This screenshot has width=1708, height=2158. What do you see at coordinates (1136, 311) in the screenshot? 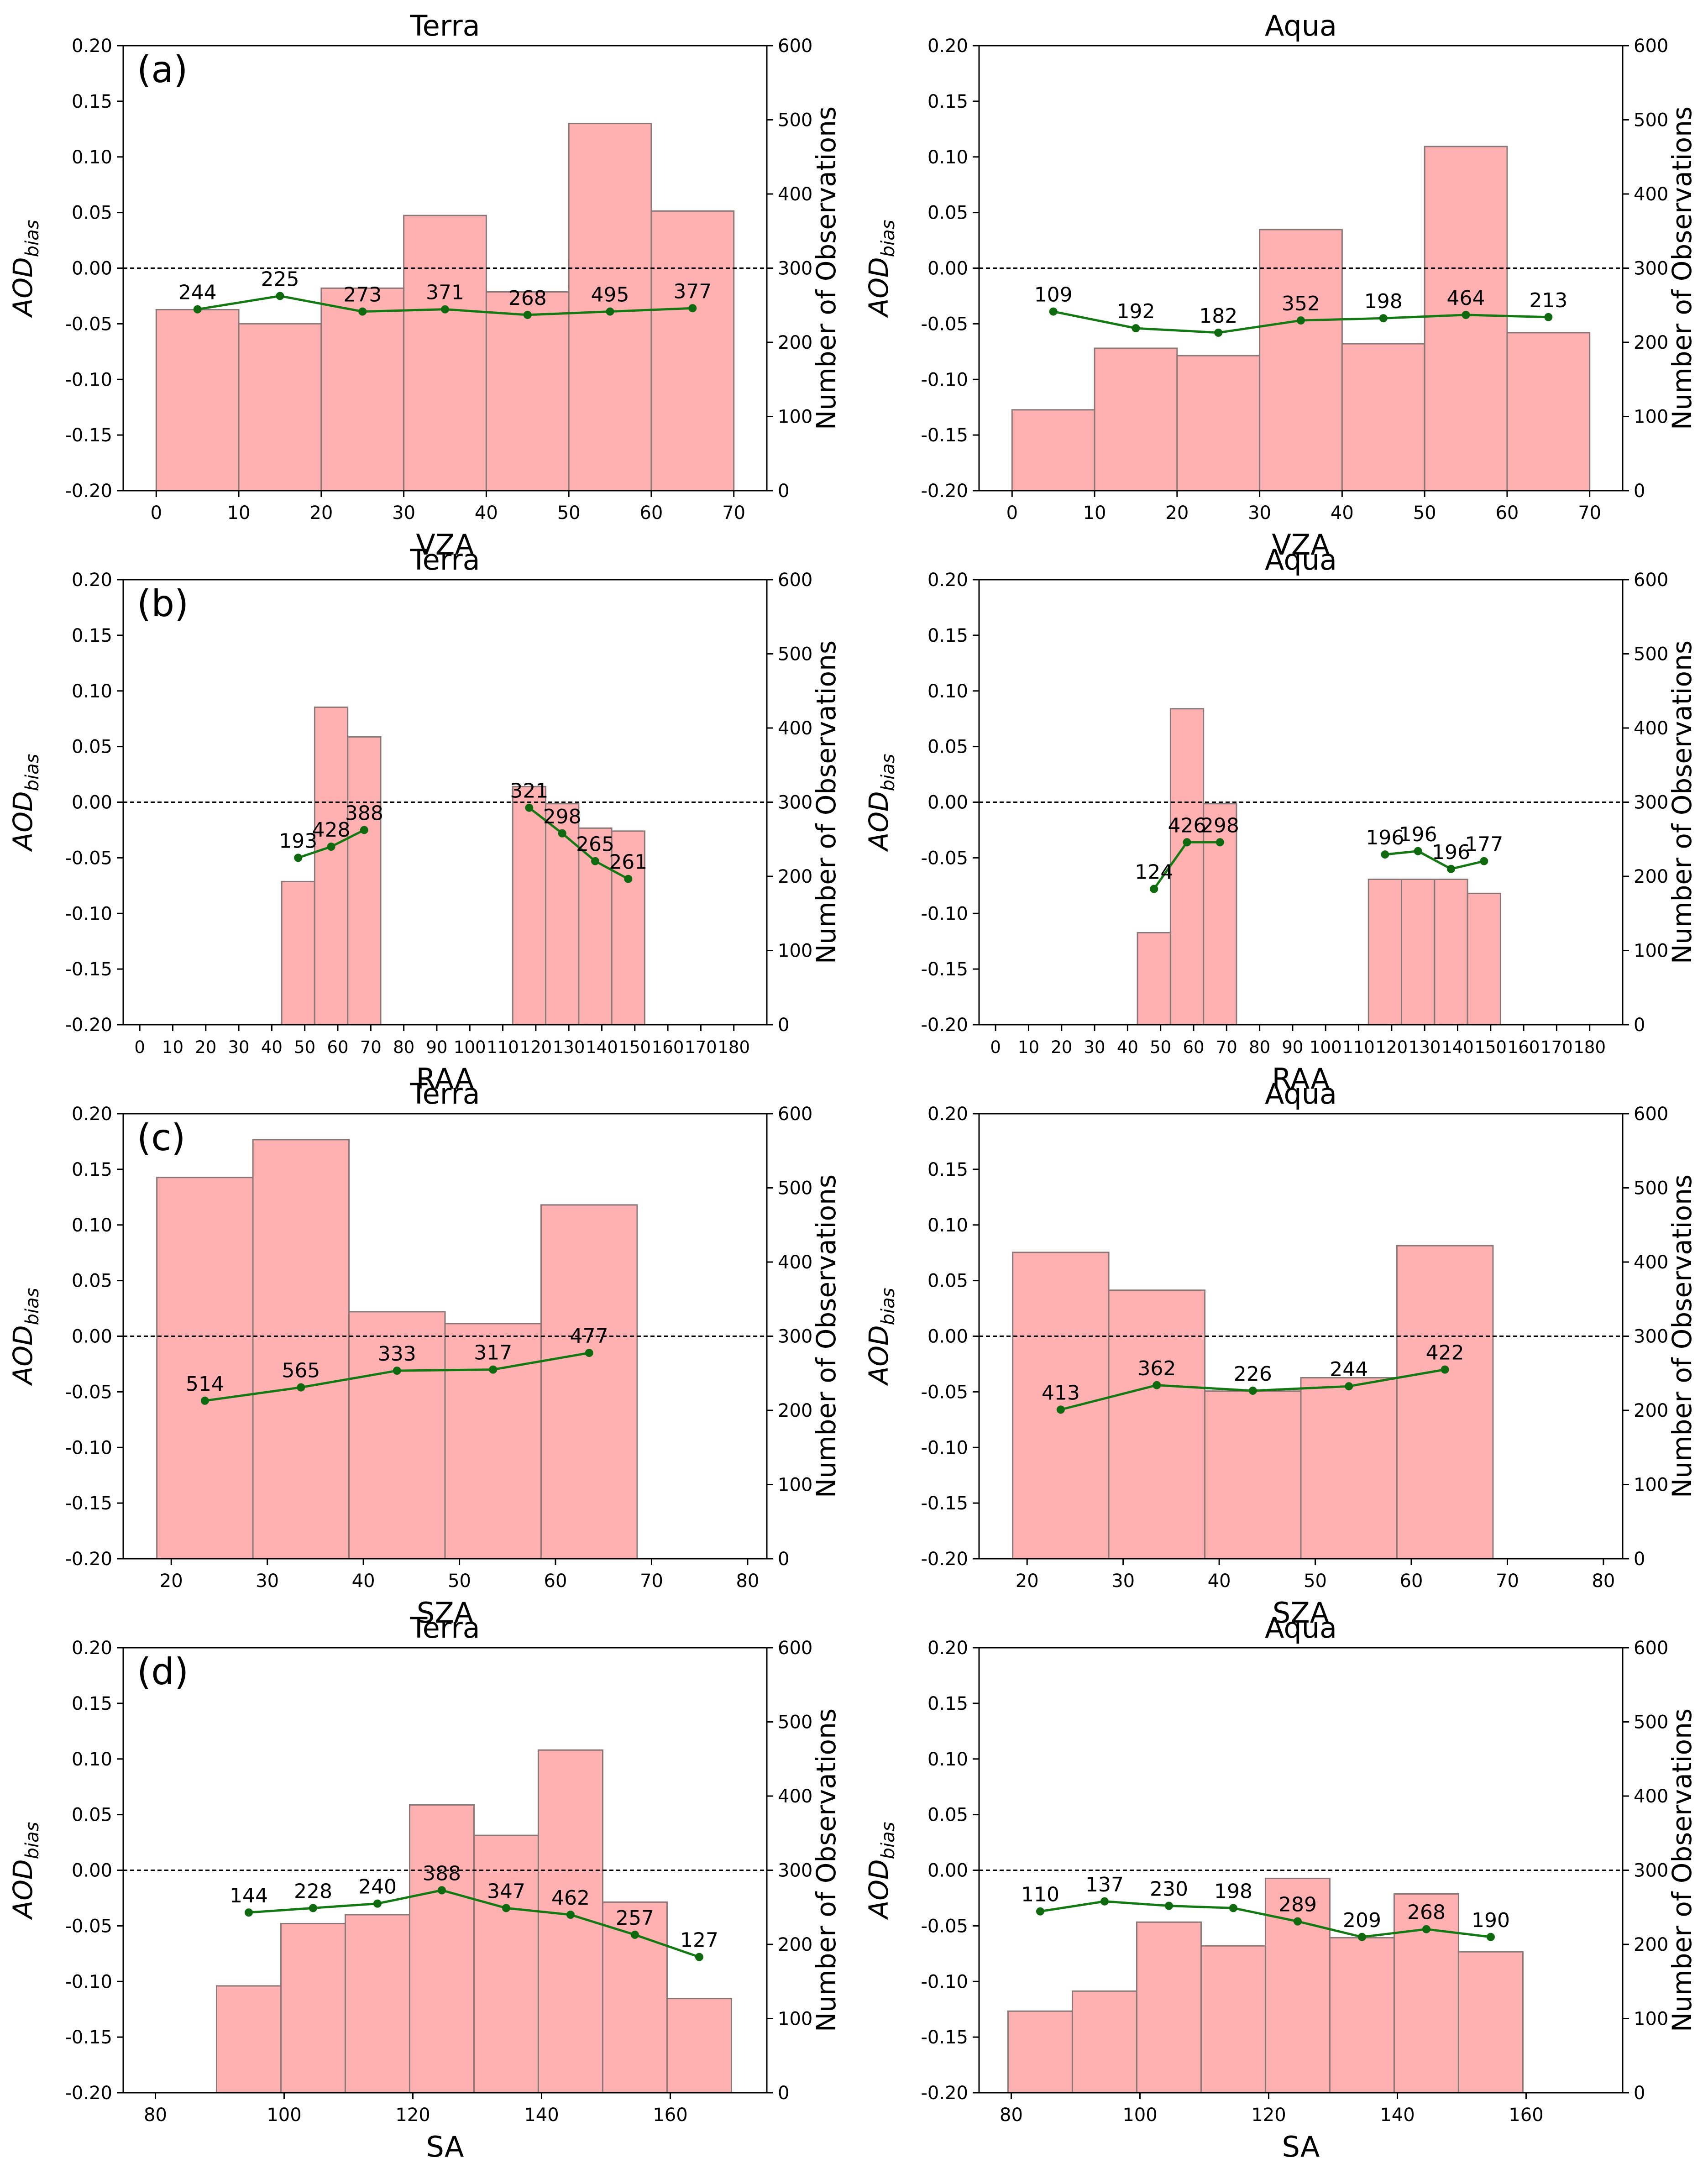
I see `point-label: 192` at bounding box center [1136, 311].